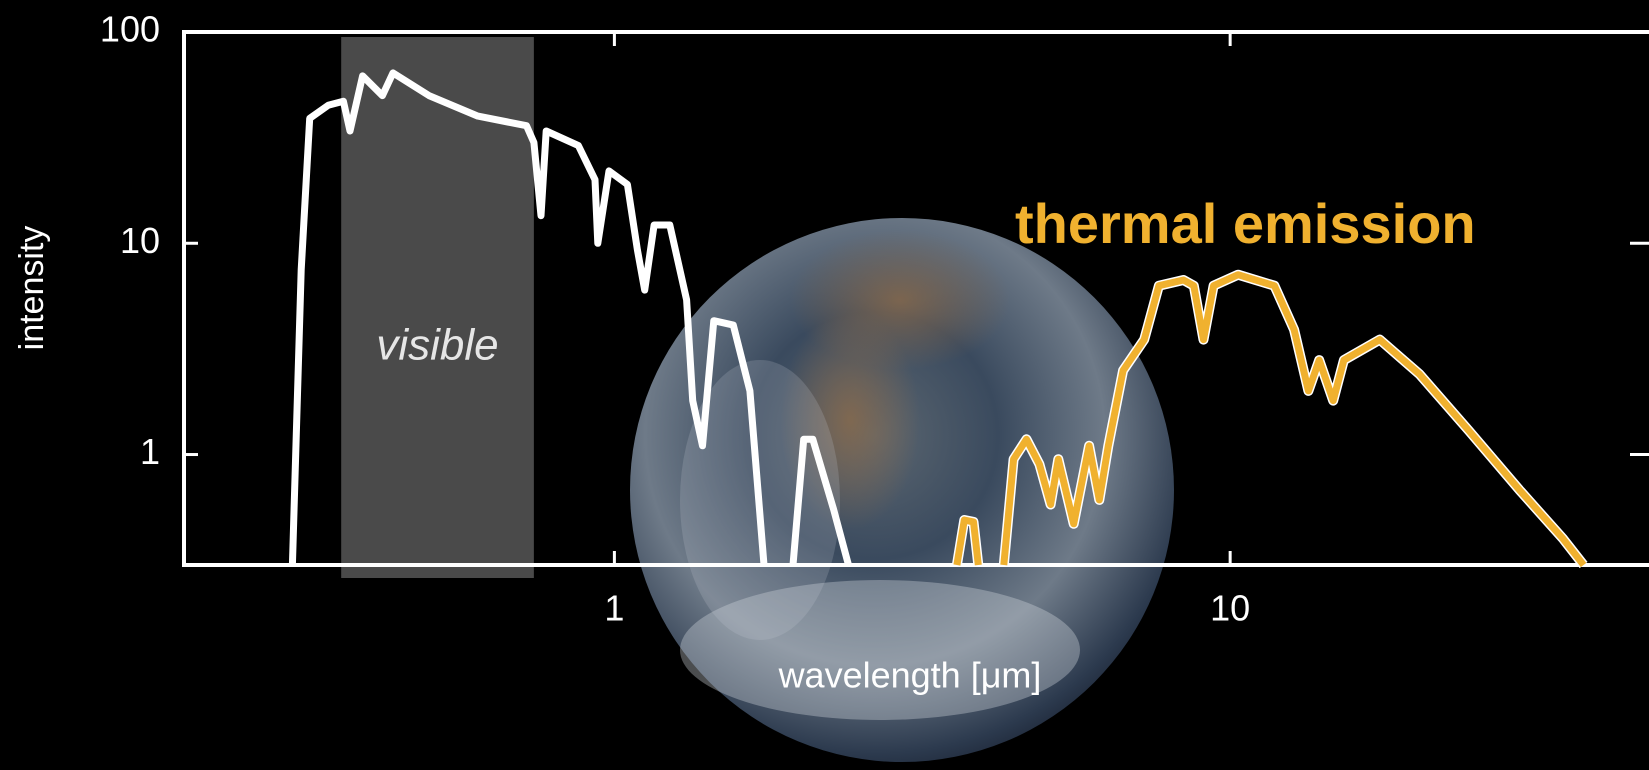 The width and height of the screenshot is (1649, 770). I want to click on x-tick-label: 1, so click(614, 608).